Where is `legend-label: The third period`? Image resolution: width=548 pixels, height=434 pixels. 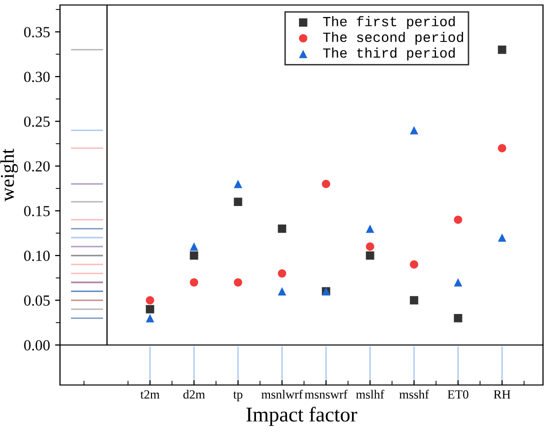 legend-label: The third period is located at coordinates (389, 54).